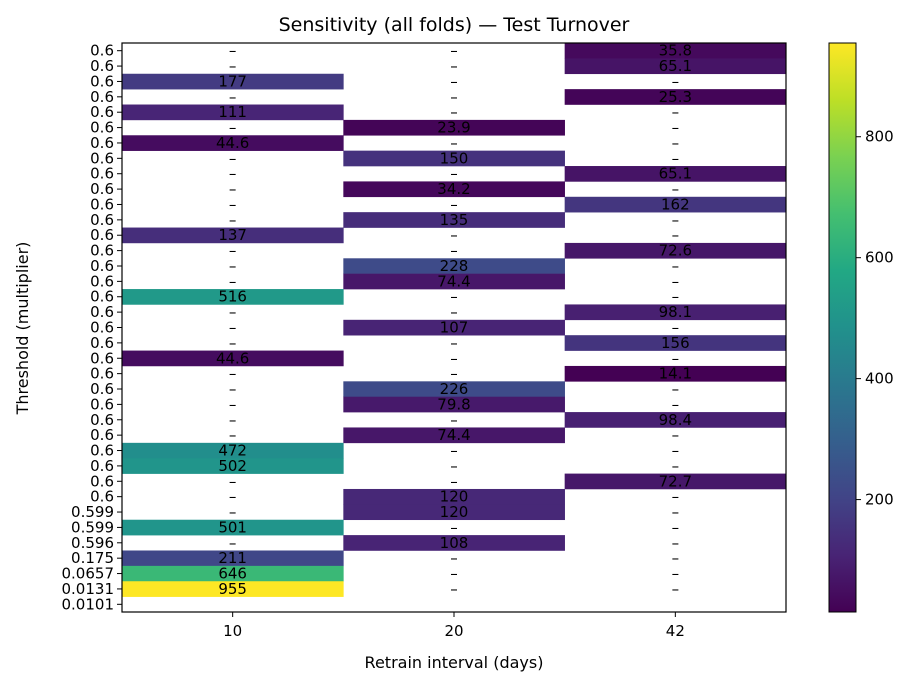 This screenshot has height=685, width=920. I want to click on colorbar-tick-label: 800, so click(879, 137).